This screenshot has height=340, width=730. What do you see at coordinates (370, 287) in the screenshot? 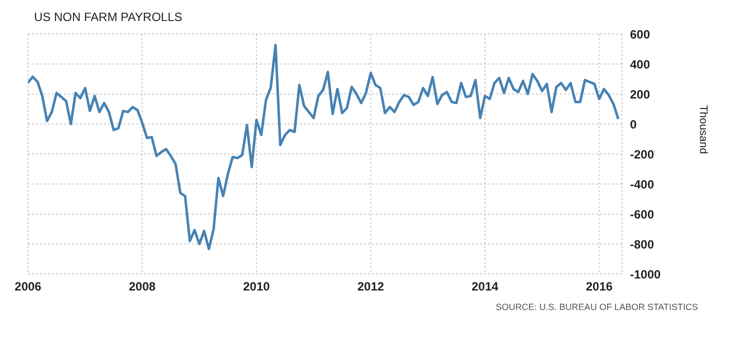
I see `x-tick-label: 2012` at bounding box center [370, 287].